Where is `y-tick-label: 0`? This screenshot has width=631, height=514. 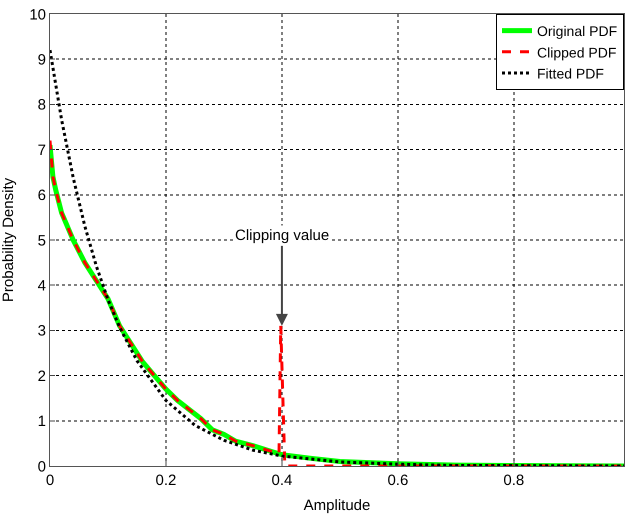 y-tick-label: 0 is located at coordinates (42, 467).